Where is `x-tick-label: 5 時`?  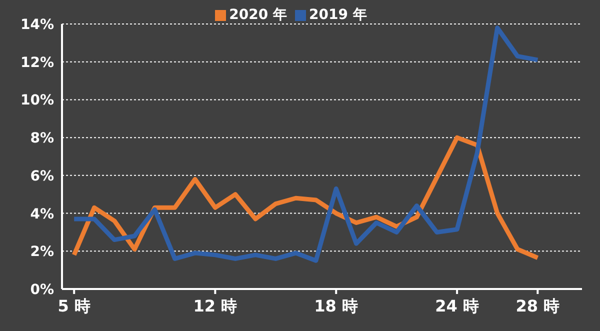 x-tick-label: 5 時 is located at coordinates (74, 306).